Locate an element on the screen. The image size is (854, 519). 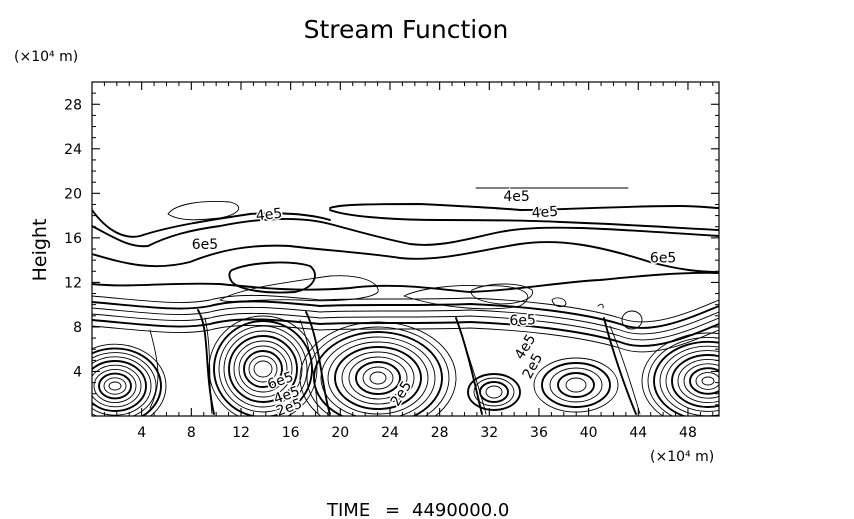
x-tick-label: 32 is located at coordinates (489, 433).